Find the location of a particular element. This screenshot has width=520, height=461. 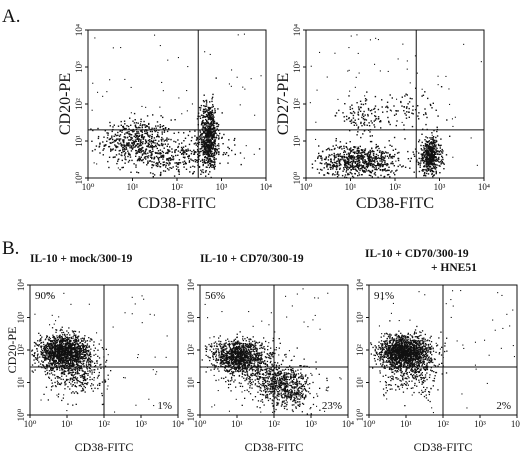

y-tick-label: 10⁰ is located at coordinates (297, 177).